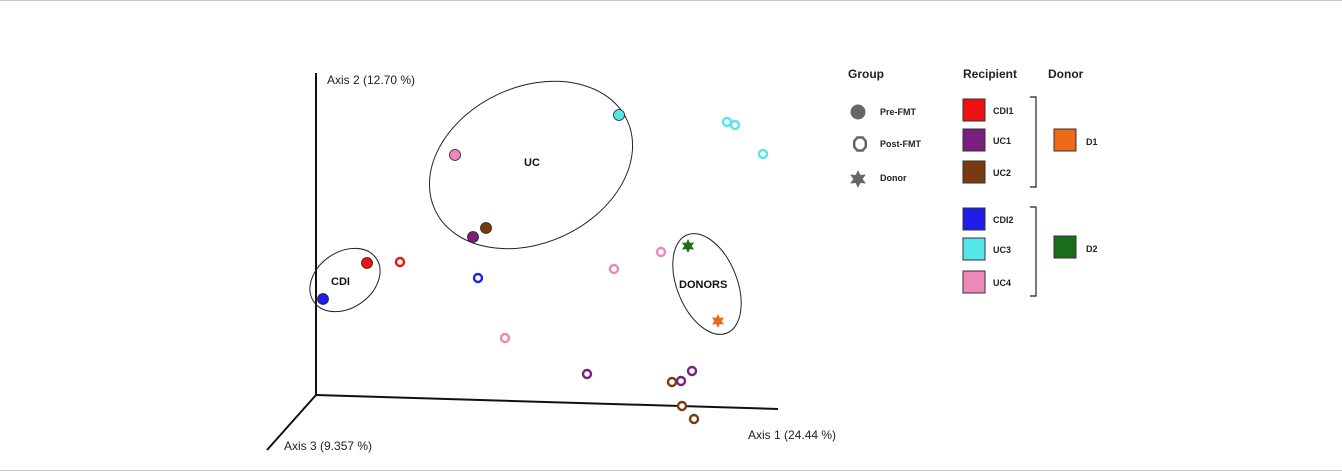  I want to click on legend-donor-swatch-d2, so click(1065, 247).